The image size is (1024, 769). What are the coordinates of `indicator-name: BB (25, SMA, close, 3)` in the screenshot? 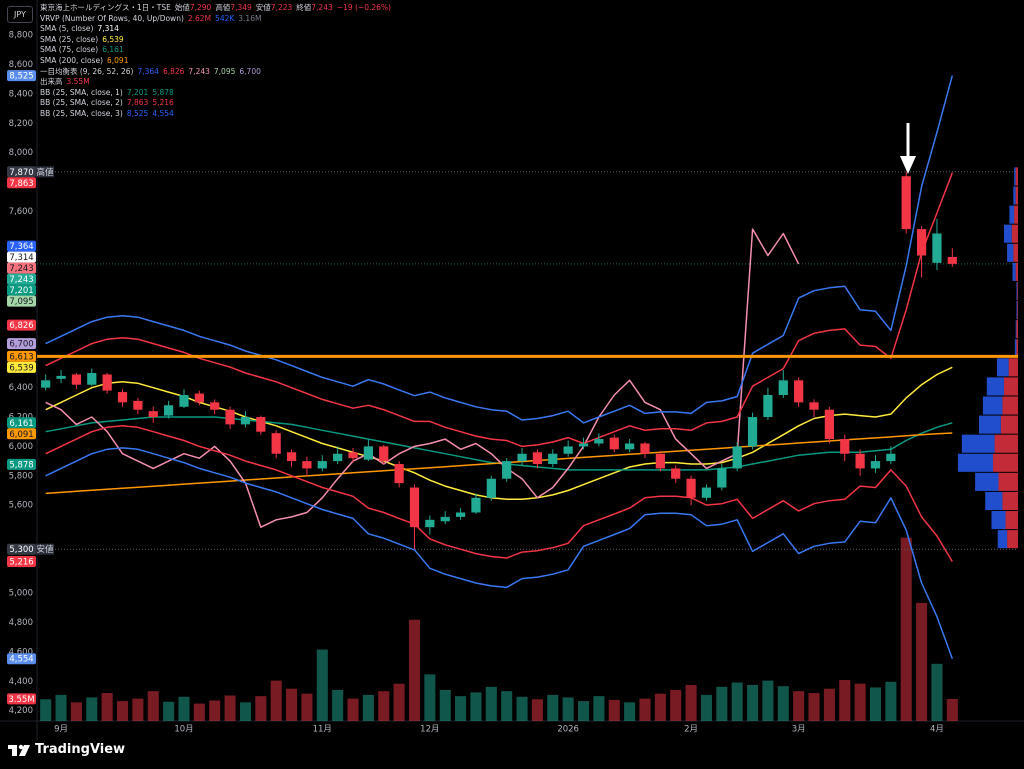 It's located at (81, 113).